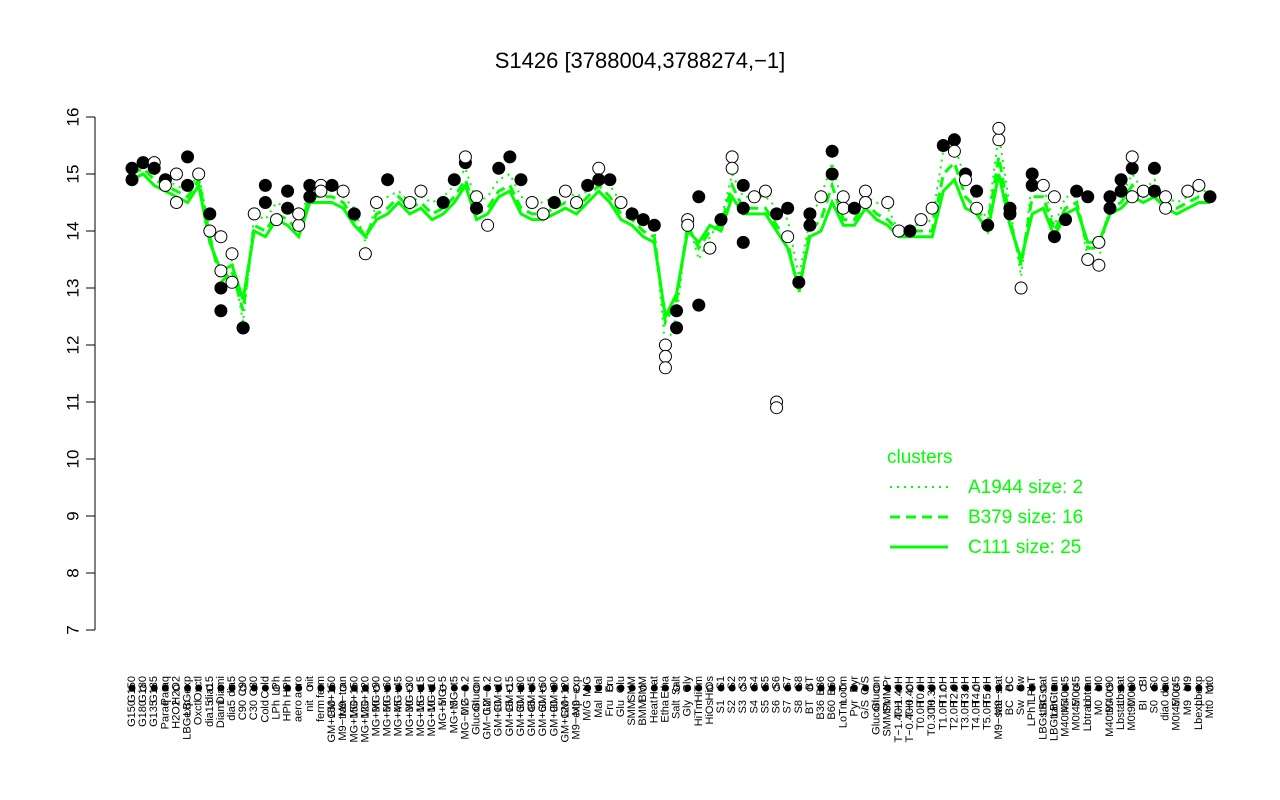 Image resolution: width=1280 pixels, height=800 pixels. What do you see at coordinates (176, 690) in the screenshot?
I see `x-tick-label: H2O2` at bounding box center [176, 690].